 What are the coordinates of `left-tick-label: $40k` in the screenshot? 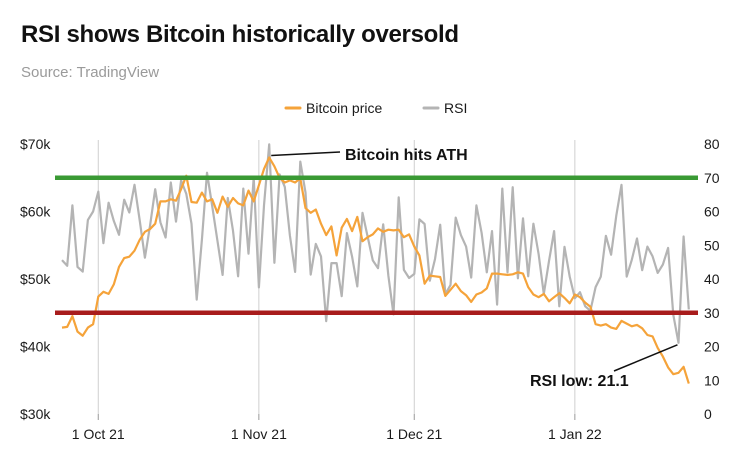 It's located at (35, 347).